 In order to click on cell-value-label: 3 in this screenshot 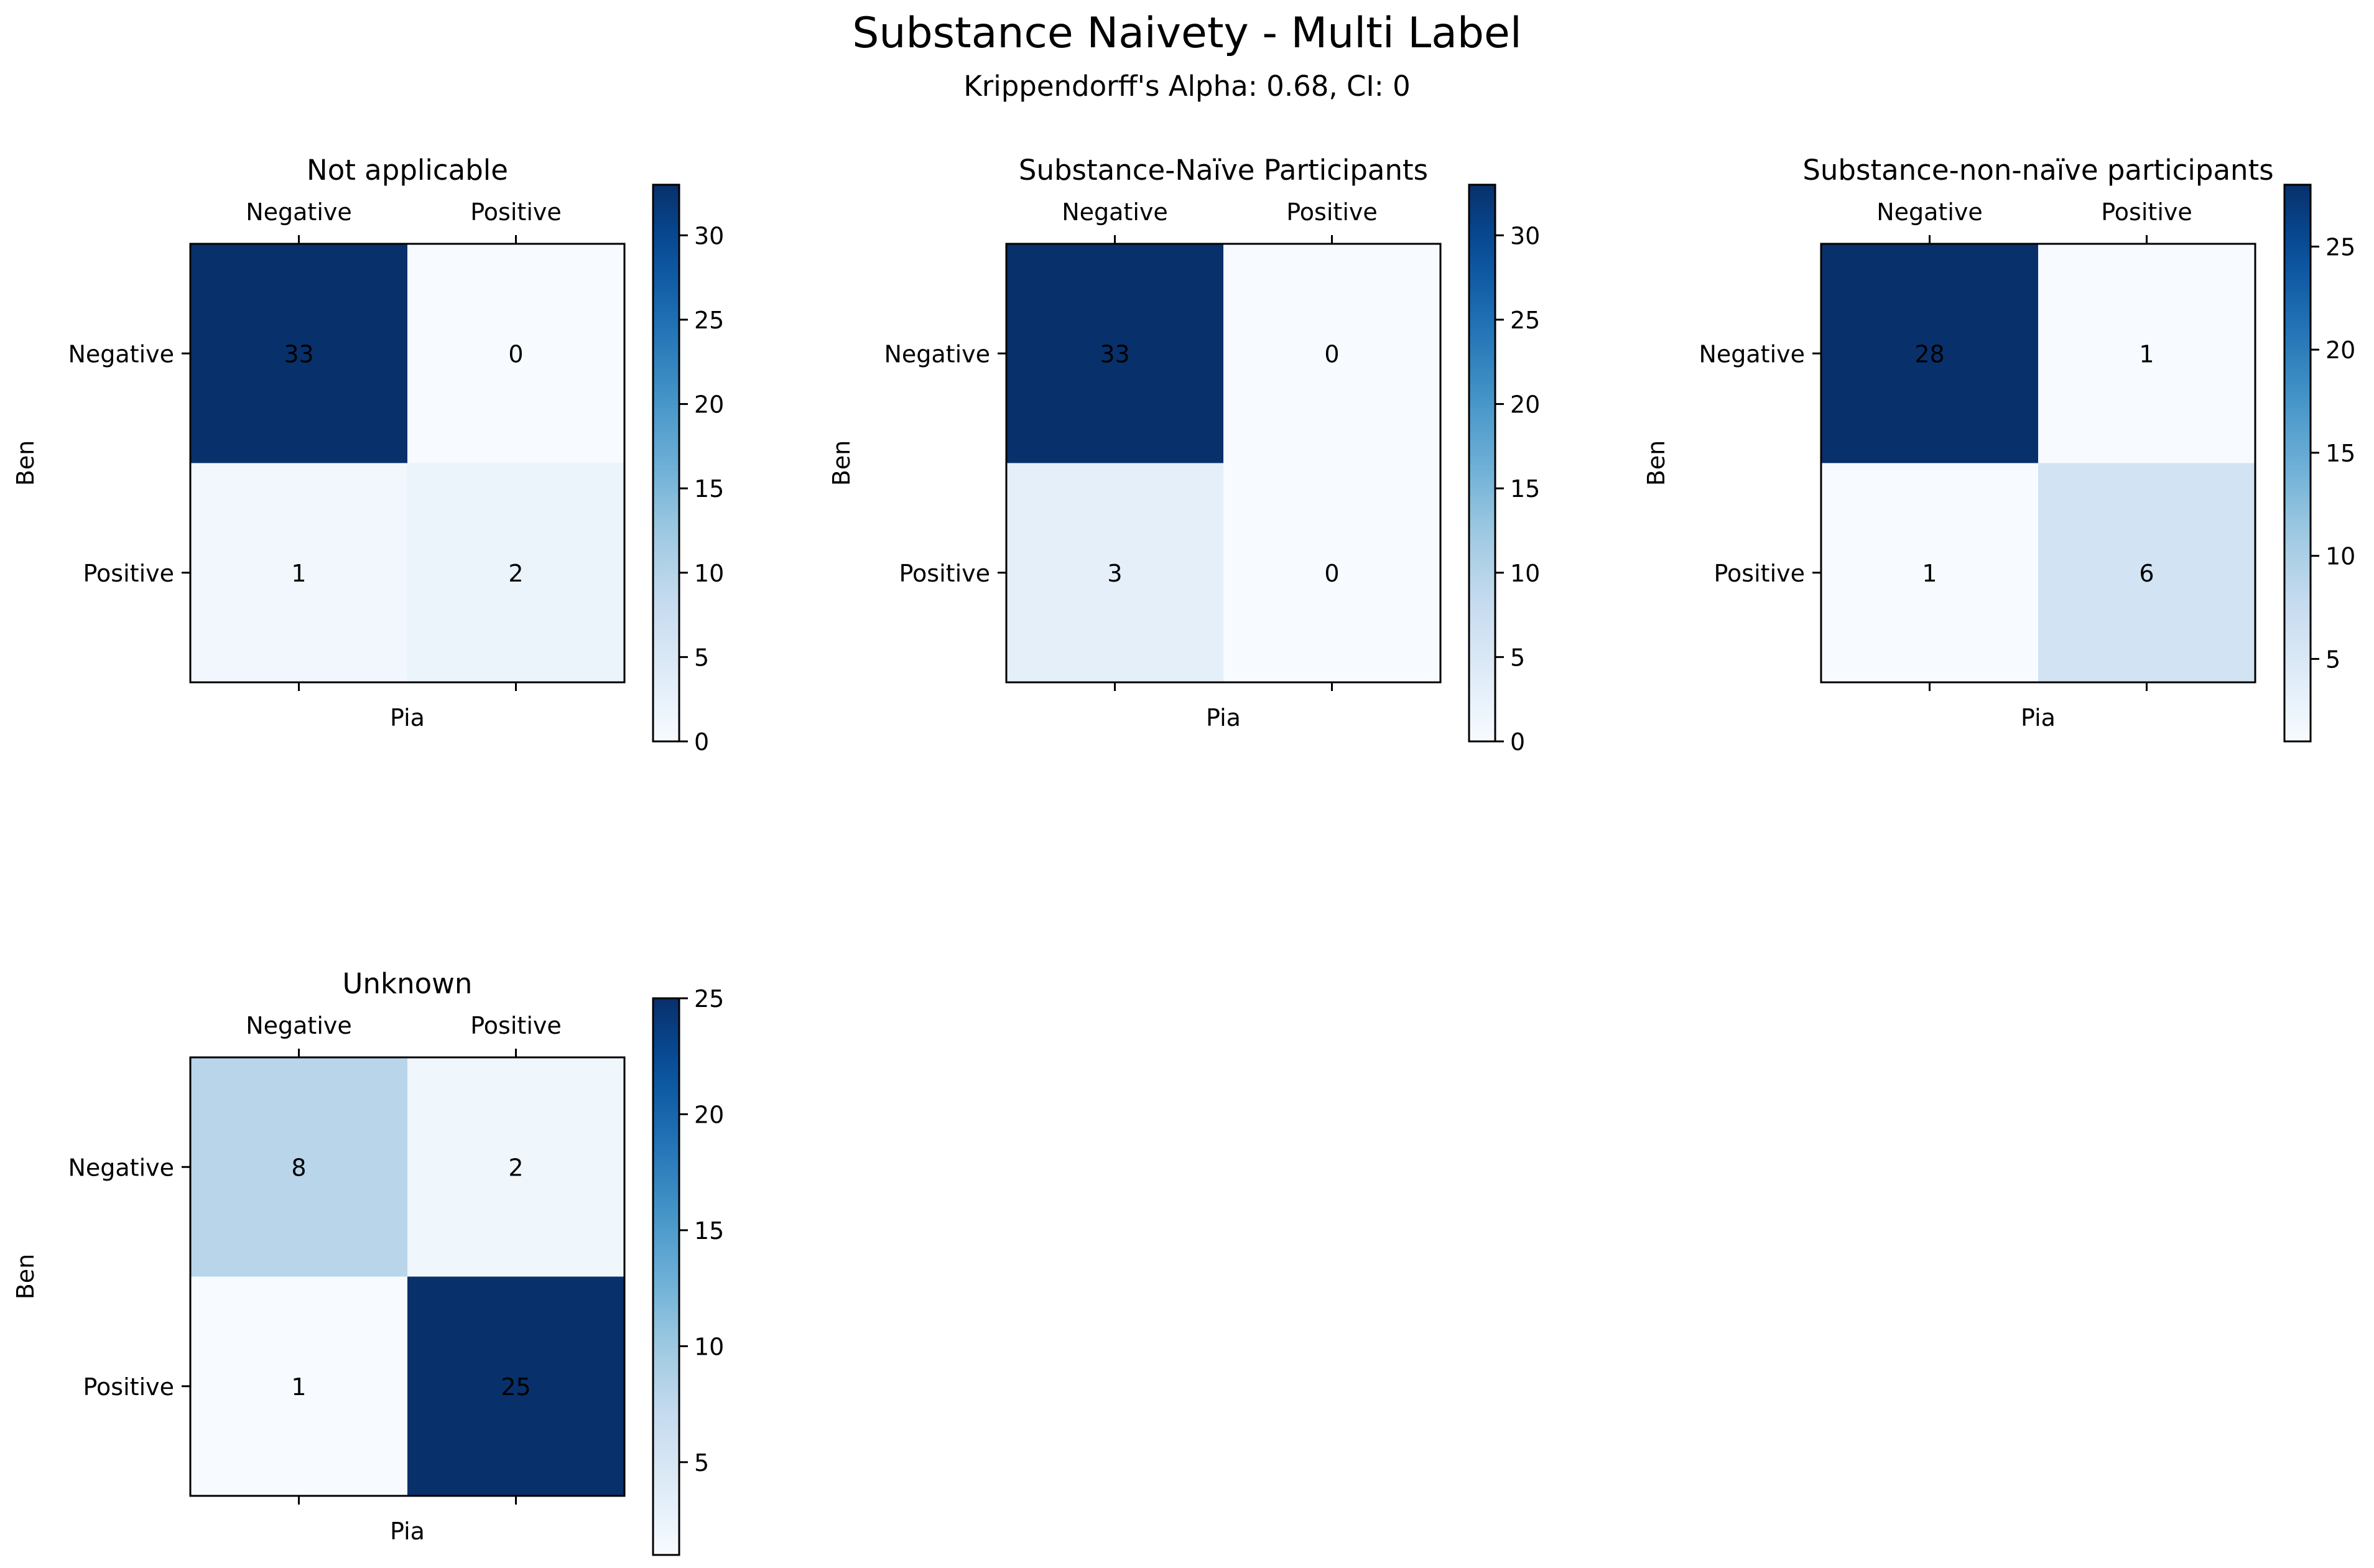, I will do `click(1114, 573)`.